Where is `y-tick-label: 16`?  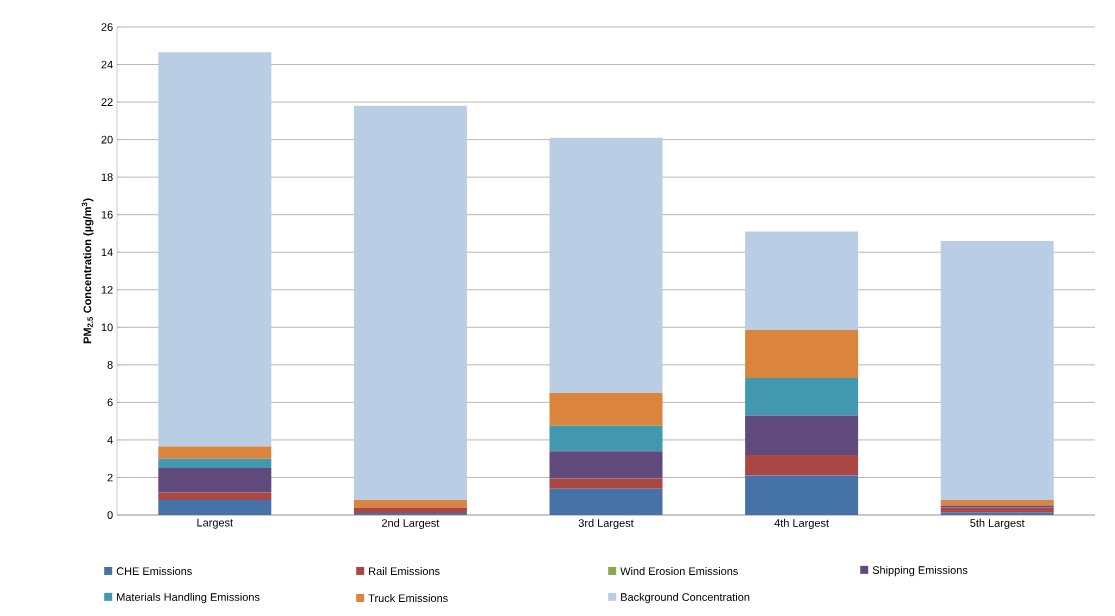
y-tick-label: 16 is located at coordinates (107, 214).